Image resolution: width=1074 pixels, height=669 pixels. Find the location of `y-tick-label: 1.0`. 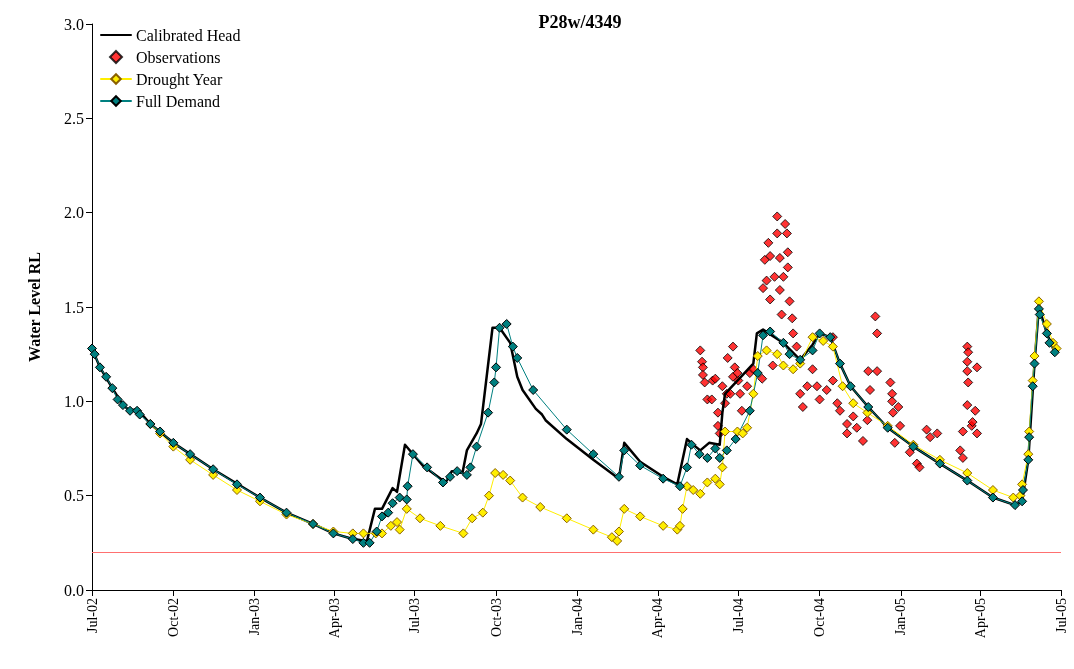

y-tick-label: 1.0 is located at coordinates (74, 401).